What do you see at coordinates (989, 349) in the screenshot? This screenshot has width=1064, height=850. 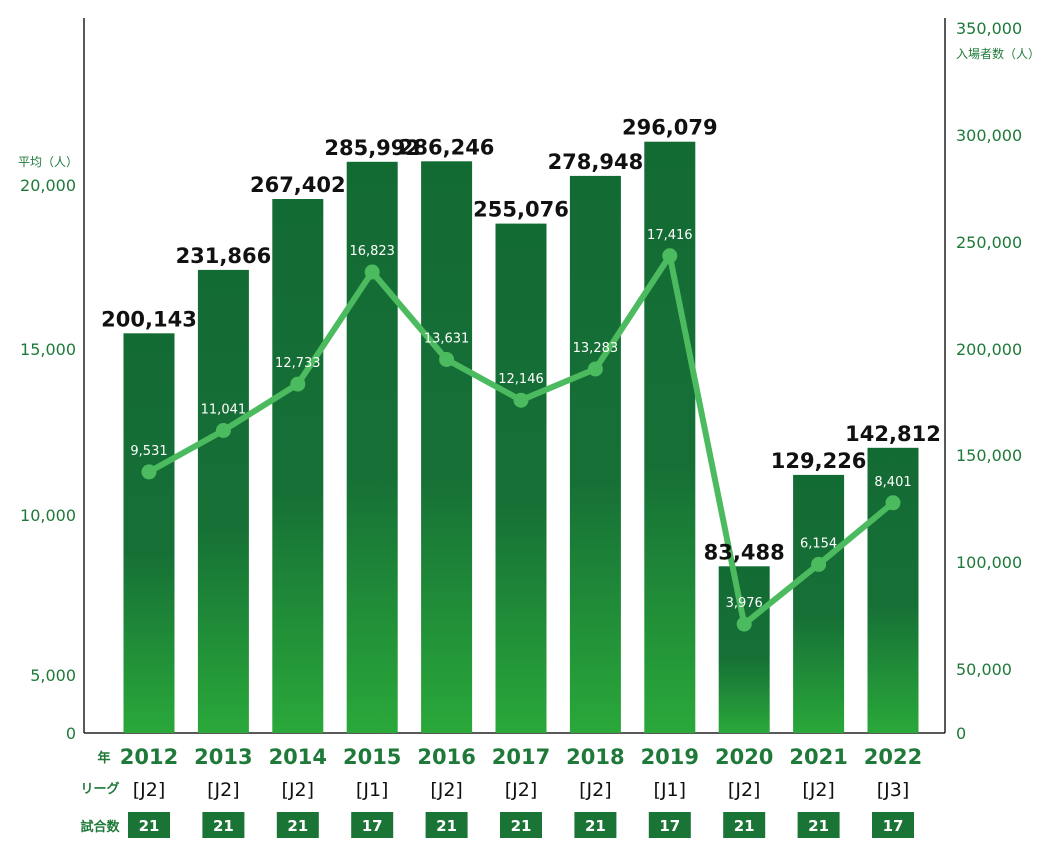 I see `right-tick-label: 200,000` at bounding box center [989, 349].